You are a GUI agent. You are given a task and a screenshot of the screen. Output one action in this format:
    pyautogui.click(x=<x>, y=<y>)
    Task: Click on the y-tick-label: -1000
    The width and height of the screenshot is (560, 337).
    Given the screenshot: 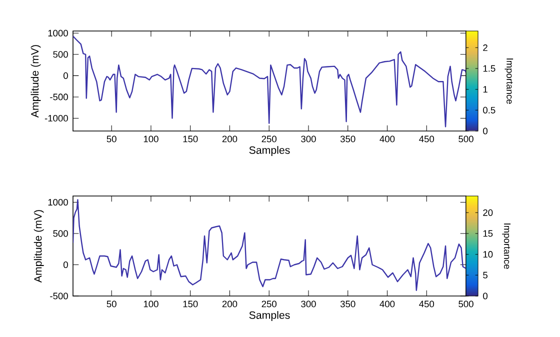 What is the action you would take?
    pyautogui.click(x=56, y=118)
    